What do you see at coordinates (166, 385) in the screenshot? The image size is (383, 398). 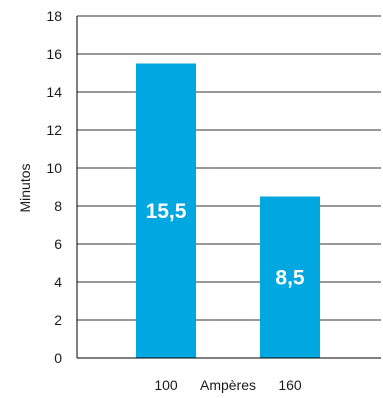 I see `x-tick-label: 100` at bounding box center [166, 385].